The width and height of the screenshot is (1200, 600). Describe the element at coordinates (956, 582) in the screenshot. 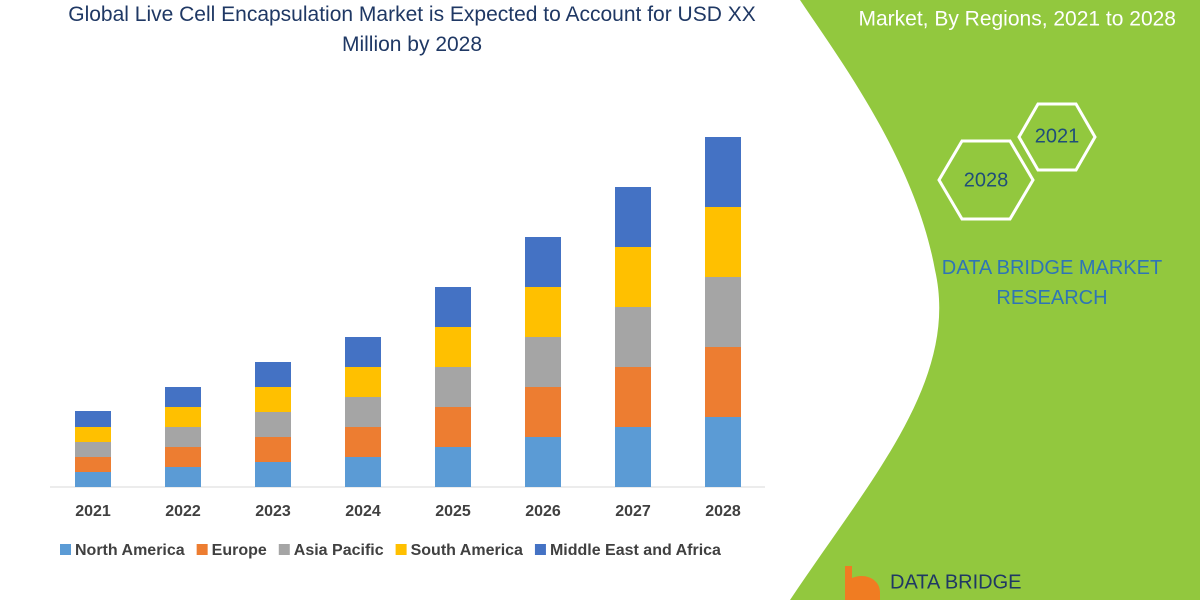

I see `logo-text: DATA BRIDGE` at that location.